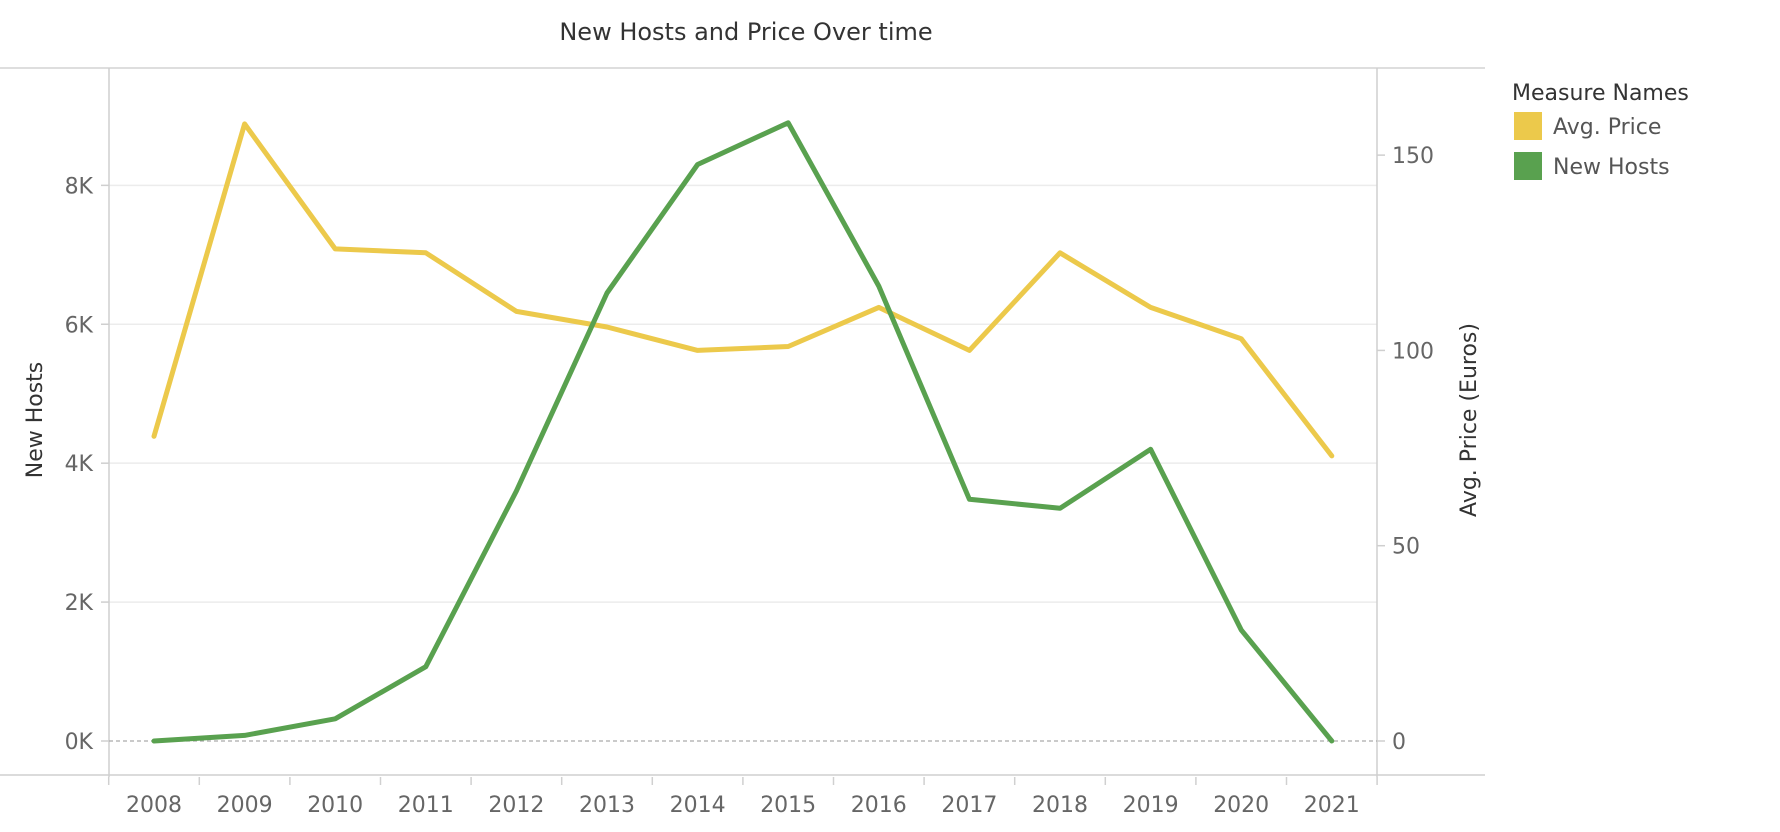 This screenshot has width=1780, height=832. Describe the element at coordinates (426, 805) in the screenshot. I see `x-tick-label: 2011` at that location.